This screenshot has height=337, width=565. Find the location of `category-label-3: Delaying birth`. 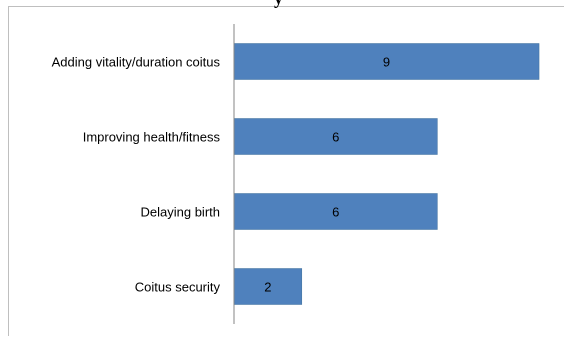

category-label-3: Delaying birth is located at coordinates (181, 212).